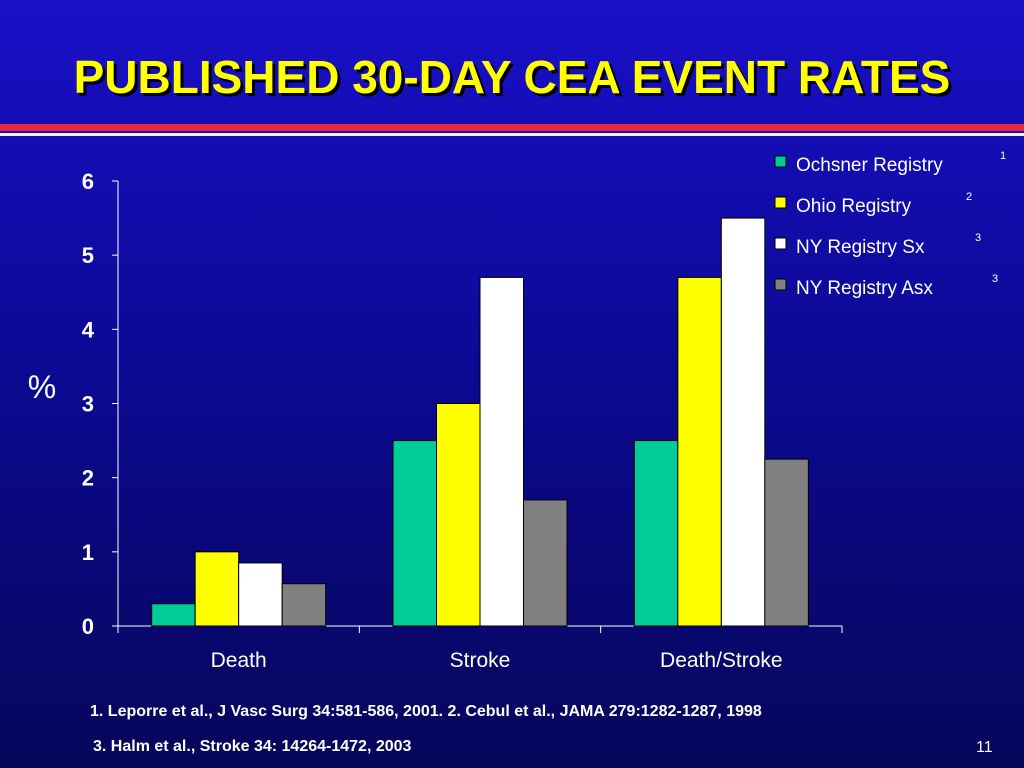 The image size is (1024, 768). I want to click on title-rule-white, so click(512, 134).